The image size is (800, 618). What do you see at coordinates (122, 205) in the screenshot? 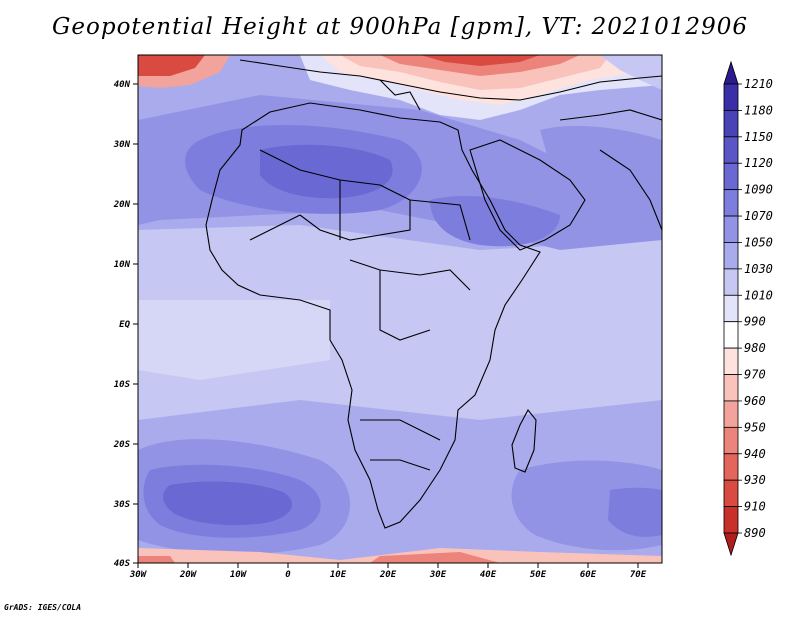
I see `lat-label: 20N` at bounding box center [122, 205].